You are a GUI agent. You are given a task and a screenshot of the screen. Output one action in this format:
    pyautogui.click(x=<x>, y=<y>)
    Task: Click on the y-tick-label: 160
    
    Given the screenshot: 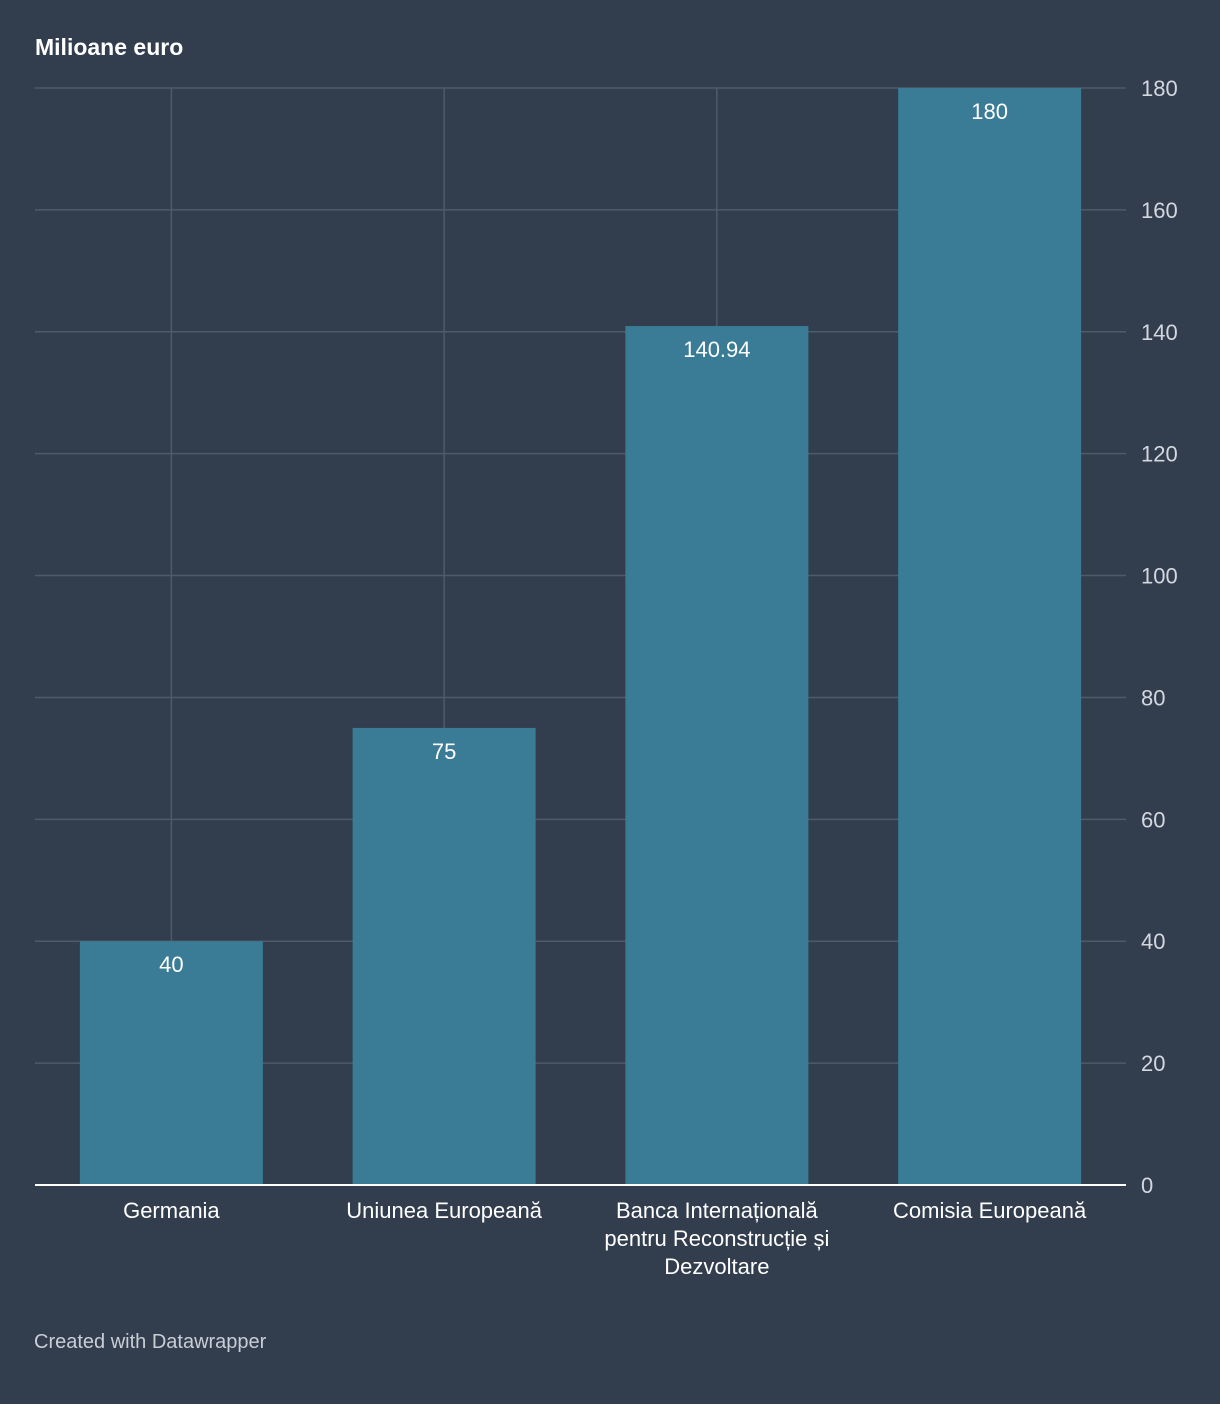 What is the action you would take?
    pyautogui.click(x=1159, y=210)
    